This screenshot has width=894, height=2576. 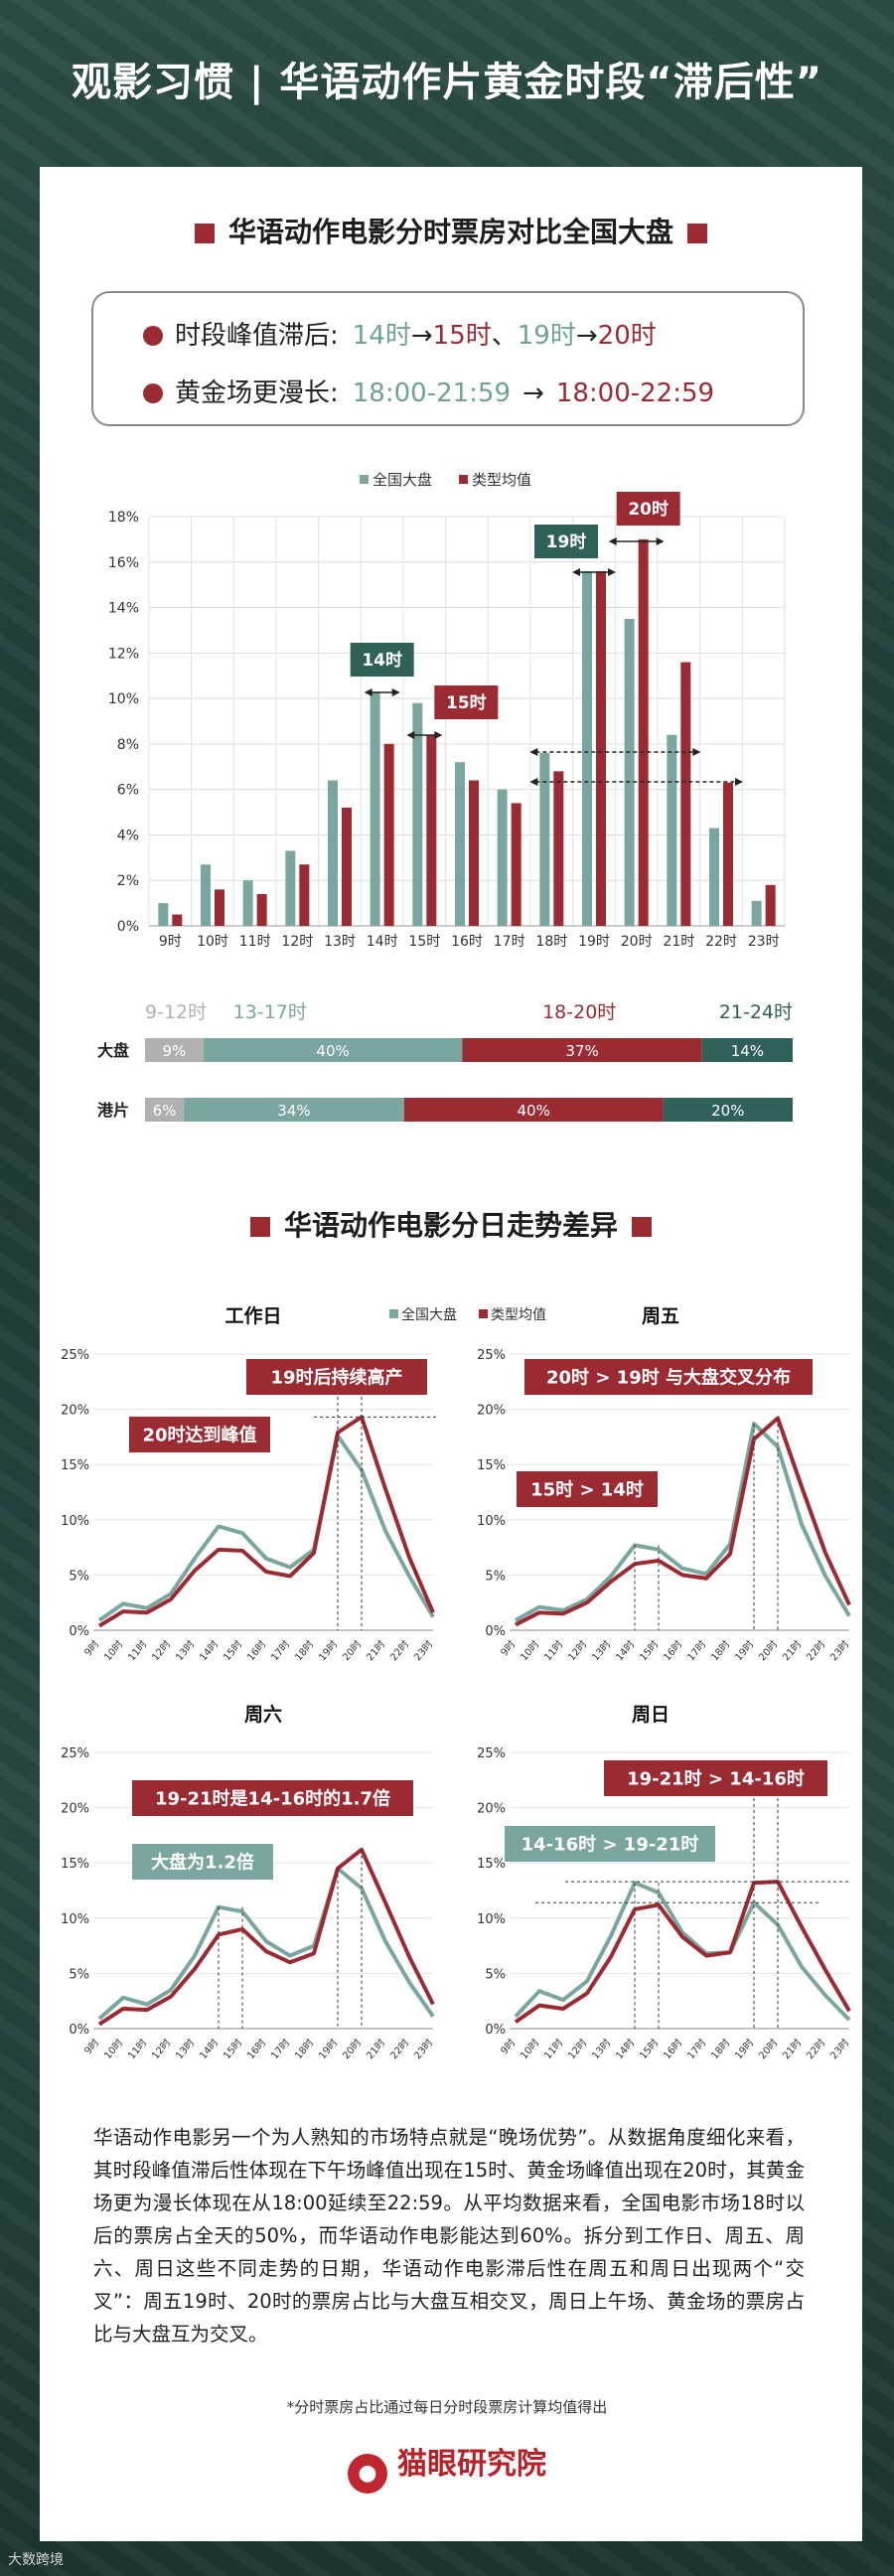 What do you see at coordinates (534, 1111) in the screenshot?
I see `segment-value-label: 40%` at bounding box center [534, 1111].